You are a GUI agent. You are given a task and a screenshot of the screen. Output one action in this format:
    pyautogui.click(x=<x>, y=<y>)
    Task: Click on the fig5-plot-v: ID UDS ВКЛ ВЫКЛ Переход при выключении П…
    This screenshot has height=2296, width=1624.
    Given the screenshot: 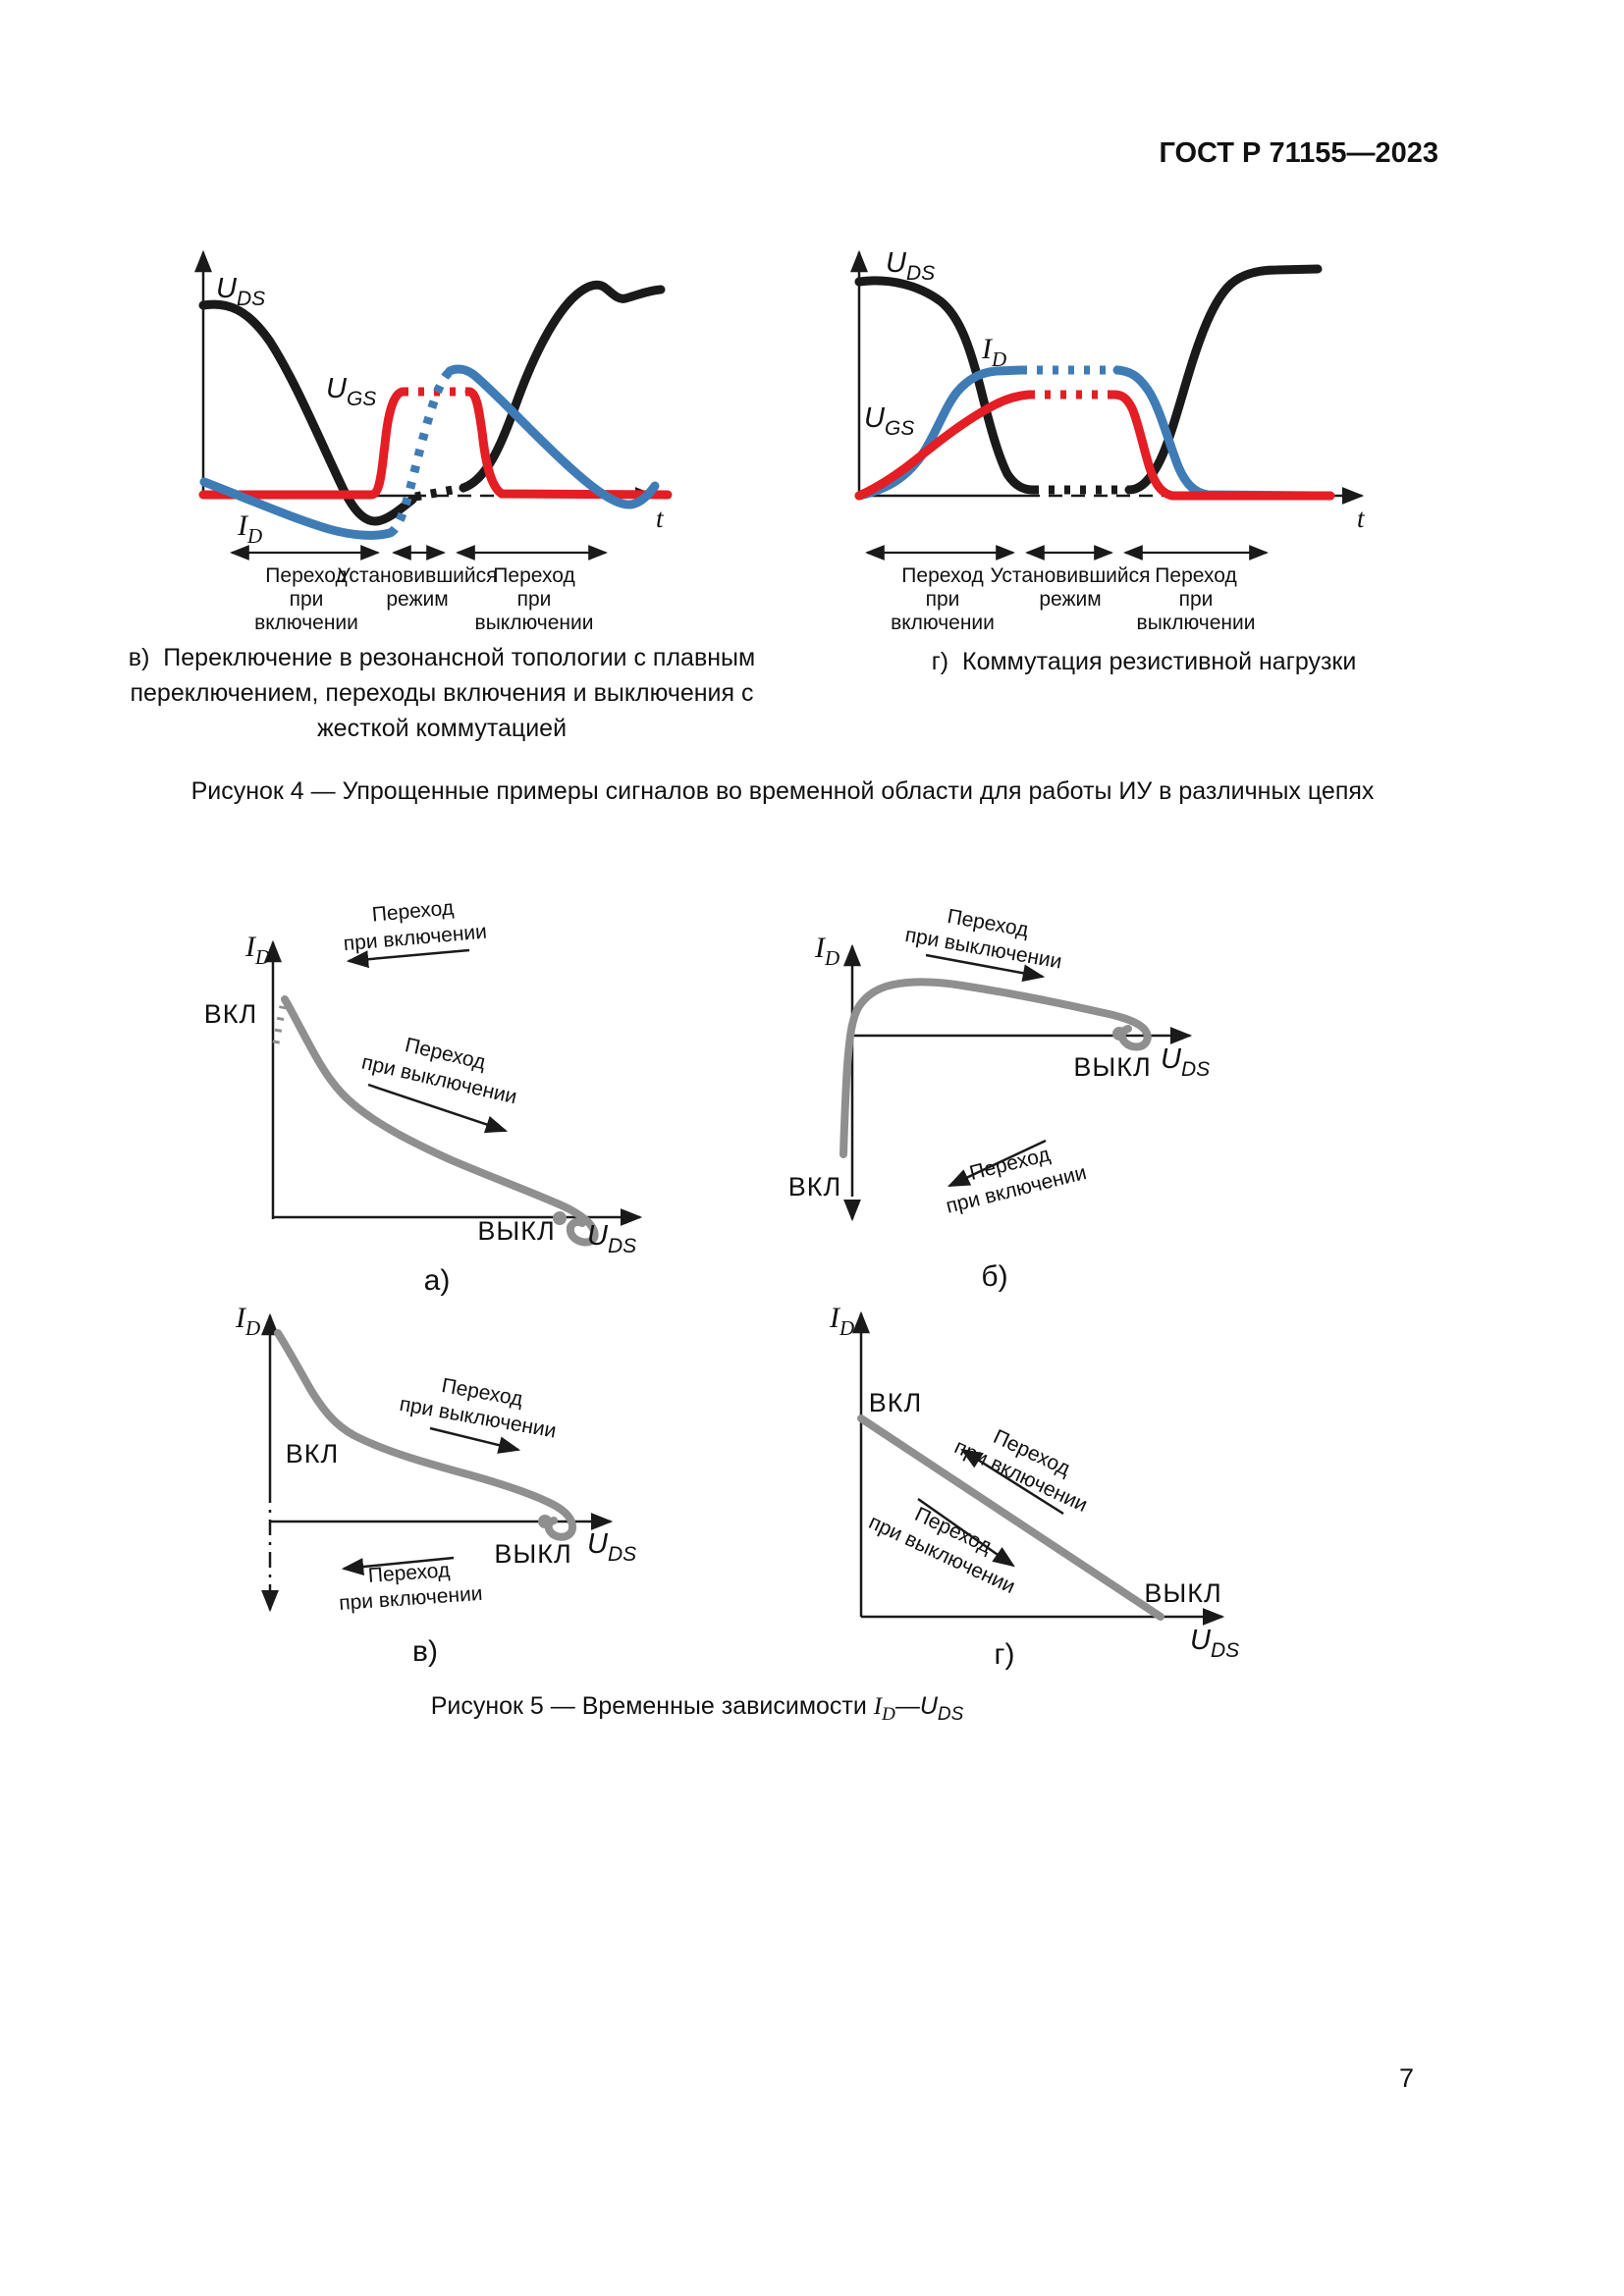 What is the action you would take?
    pyautogui.click(x=435, y=1485)
    